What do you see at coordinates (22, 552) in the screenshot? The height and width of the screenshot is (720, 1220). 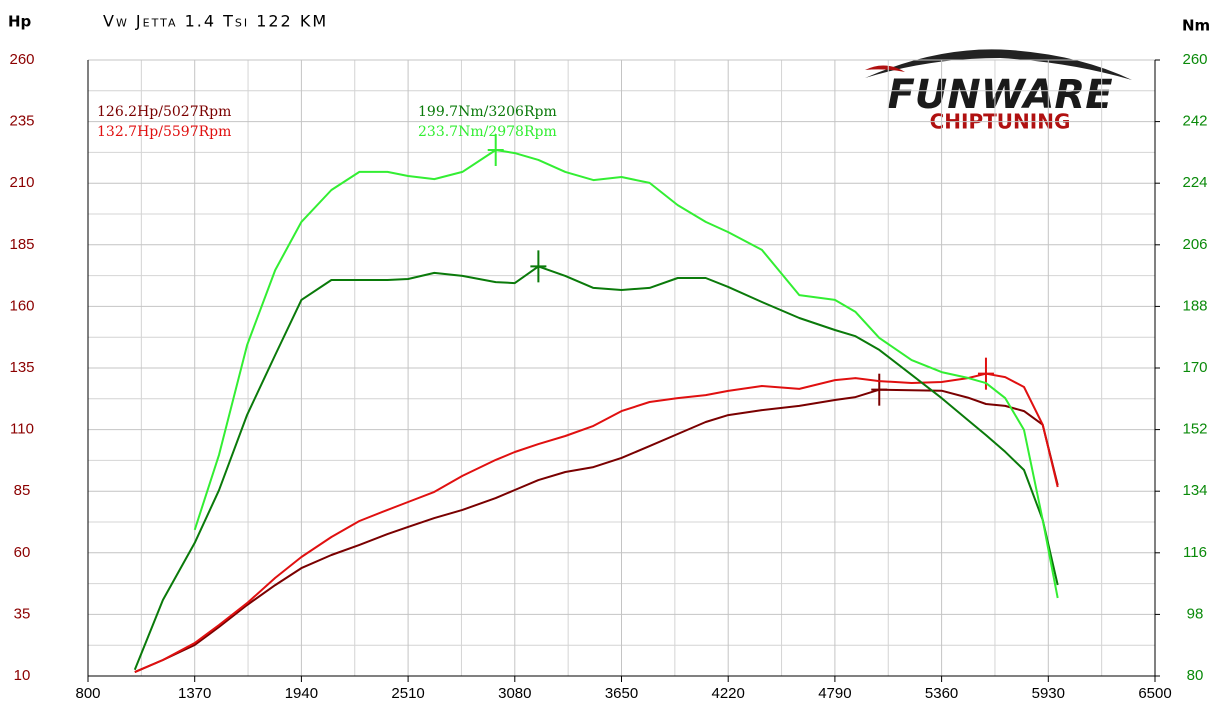 I see `y-tick-label: 60` at bounding box center [22, 552].